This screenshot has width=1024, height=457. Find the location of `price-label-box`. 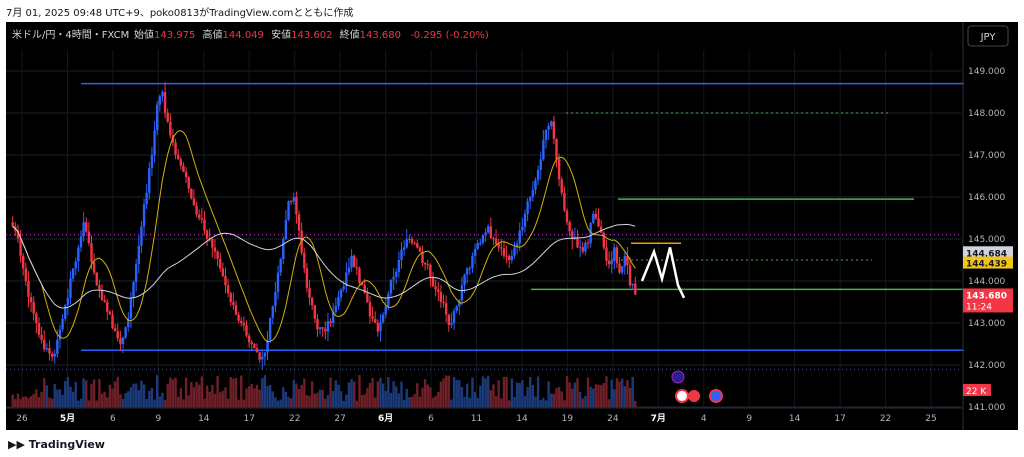

price-label-box is located at coordinates (988, 262).